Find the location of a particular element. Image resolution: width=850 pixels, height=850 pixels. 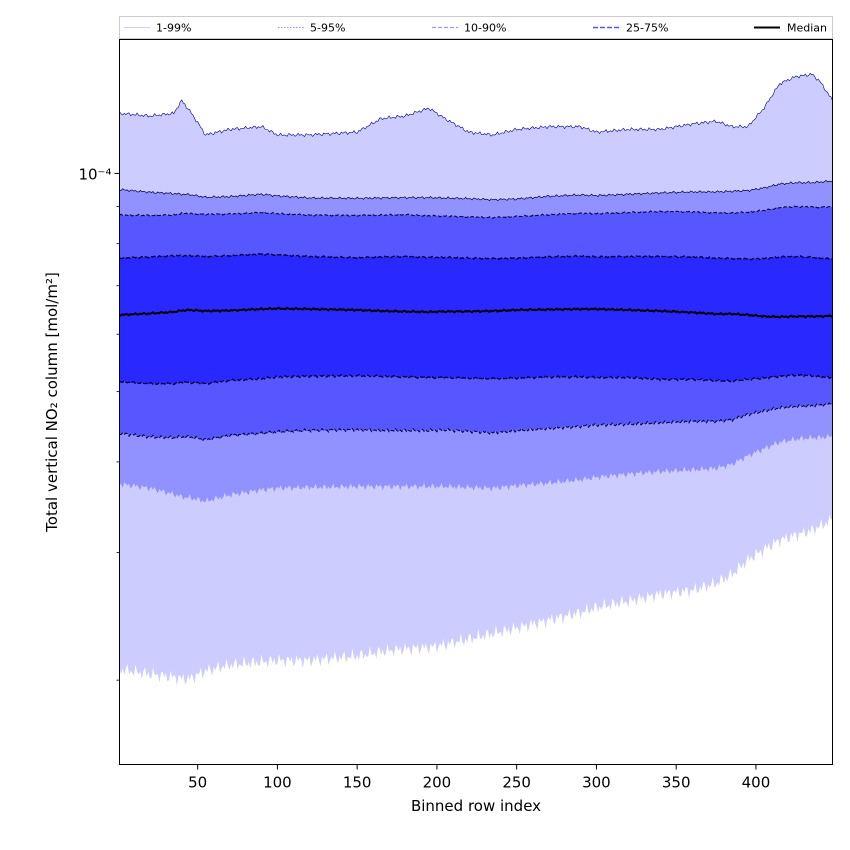

band-25-75-upper-edge is located at coordinates (476, 256).